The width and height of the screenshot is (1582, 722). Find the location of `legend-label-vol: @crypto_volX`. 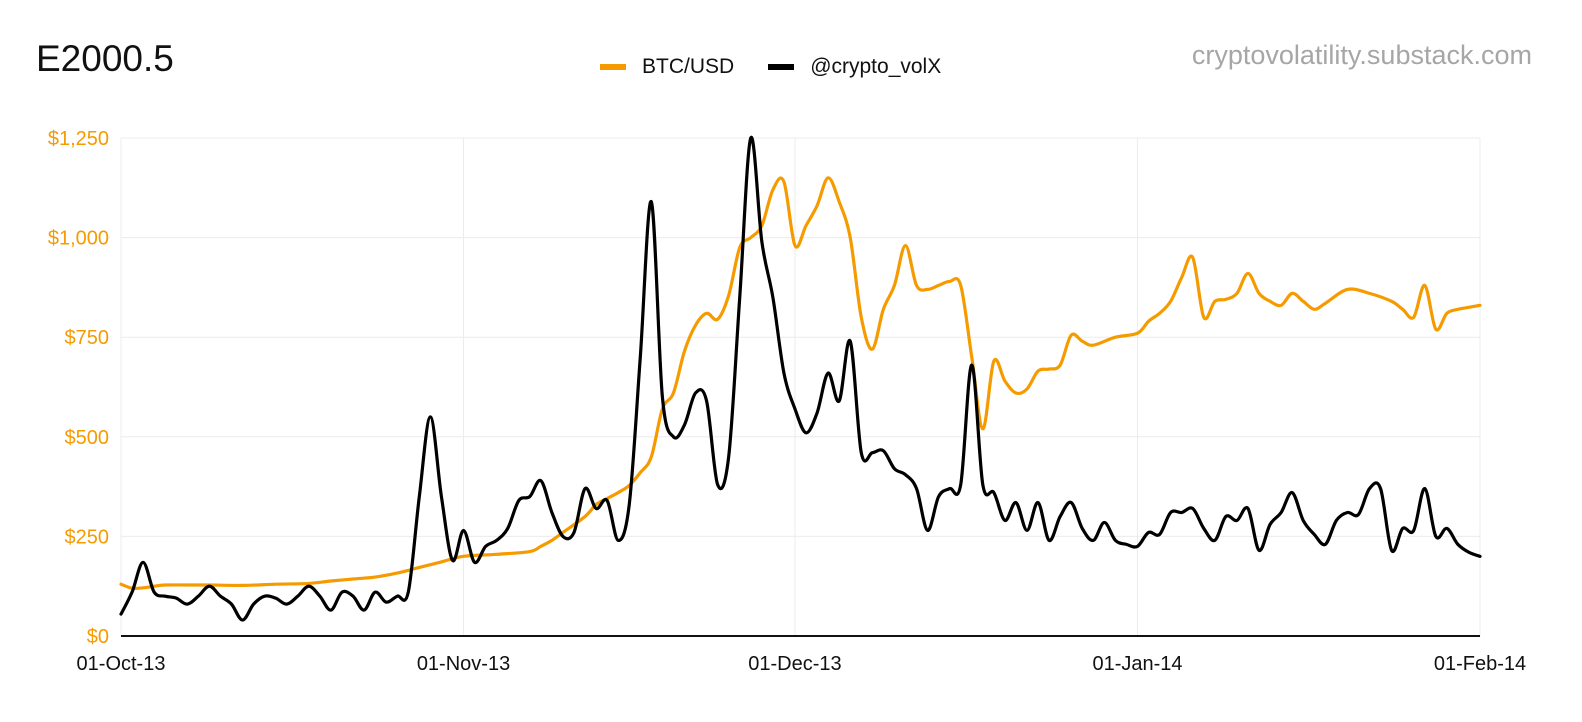

legend-label-vol: @crypto_volX is located at coordinates (876, 66).